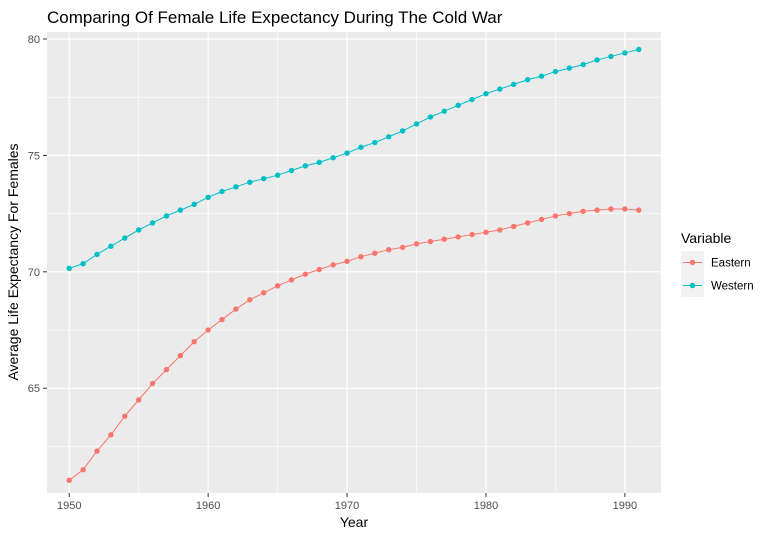  Describe the element at coordinates (34, 40) in the screenshot. I see `y-tick-label: 80` at that location.